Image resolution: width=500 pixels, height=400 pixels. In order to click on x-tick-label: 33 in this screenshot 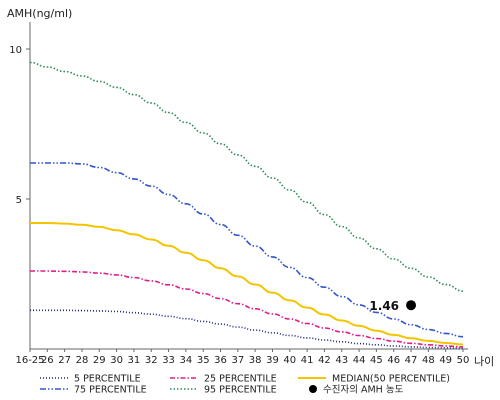, I will do `click(168, 360)`.